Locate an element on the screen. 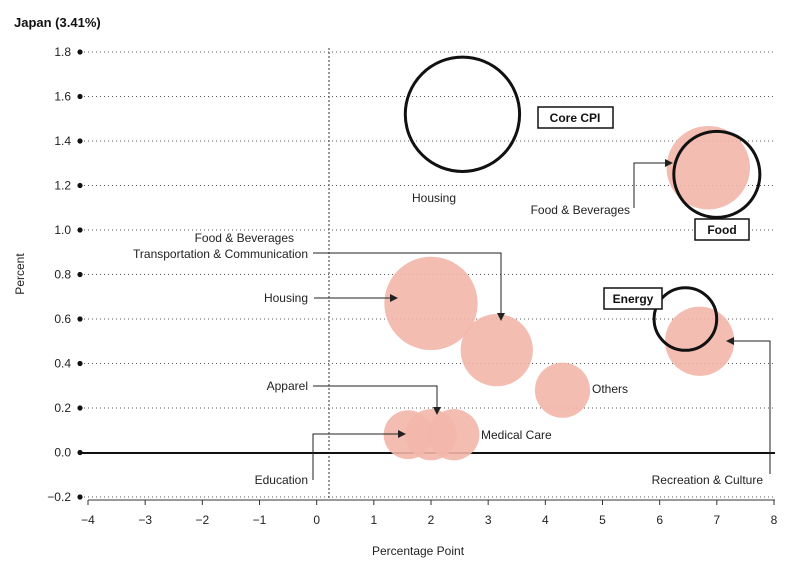 The height and width of the screenshot is (576, 800). x-axis-ticks: −4 −3 −2 −1 0 1 2 3 4 5 6 7 8 is located at coordinates (429, 513).